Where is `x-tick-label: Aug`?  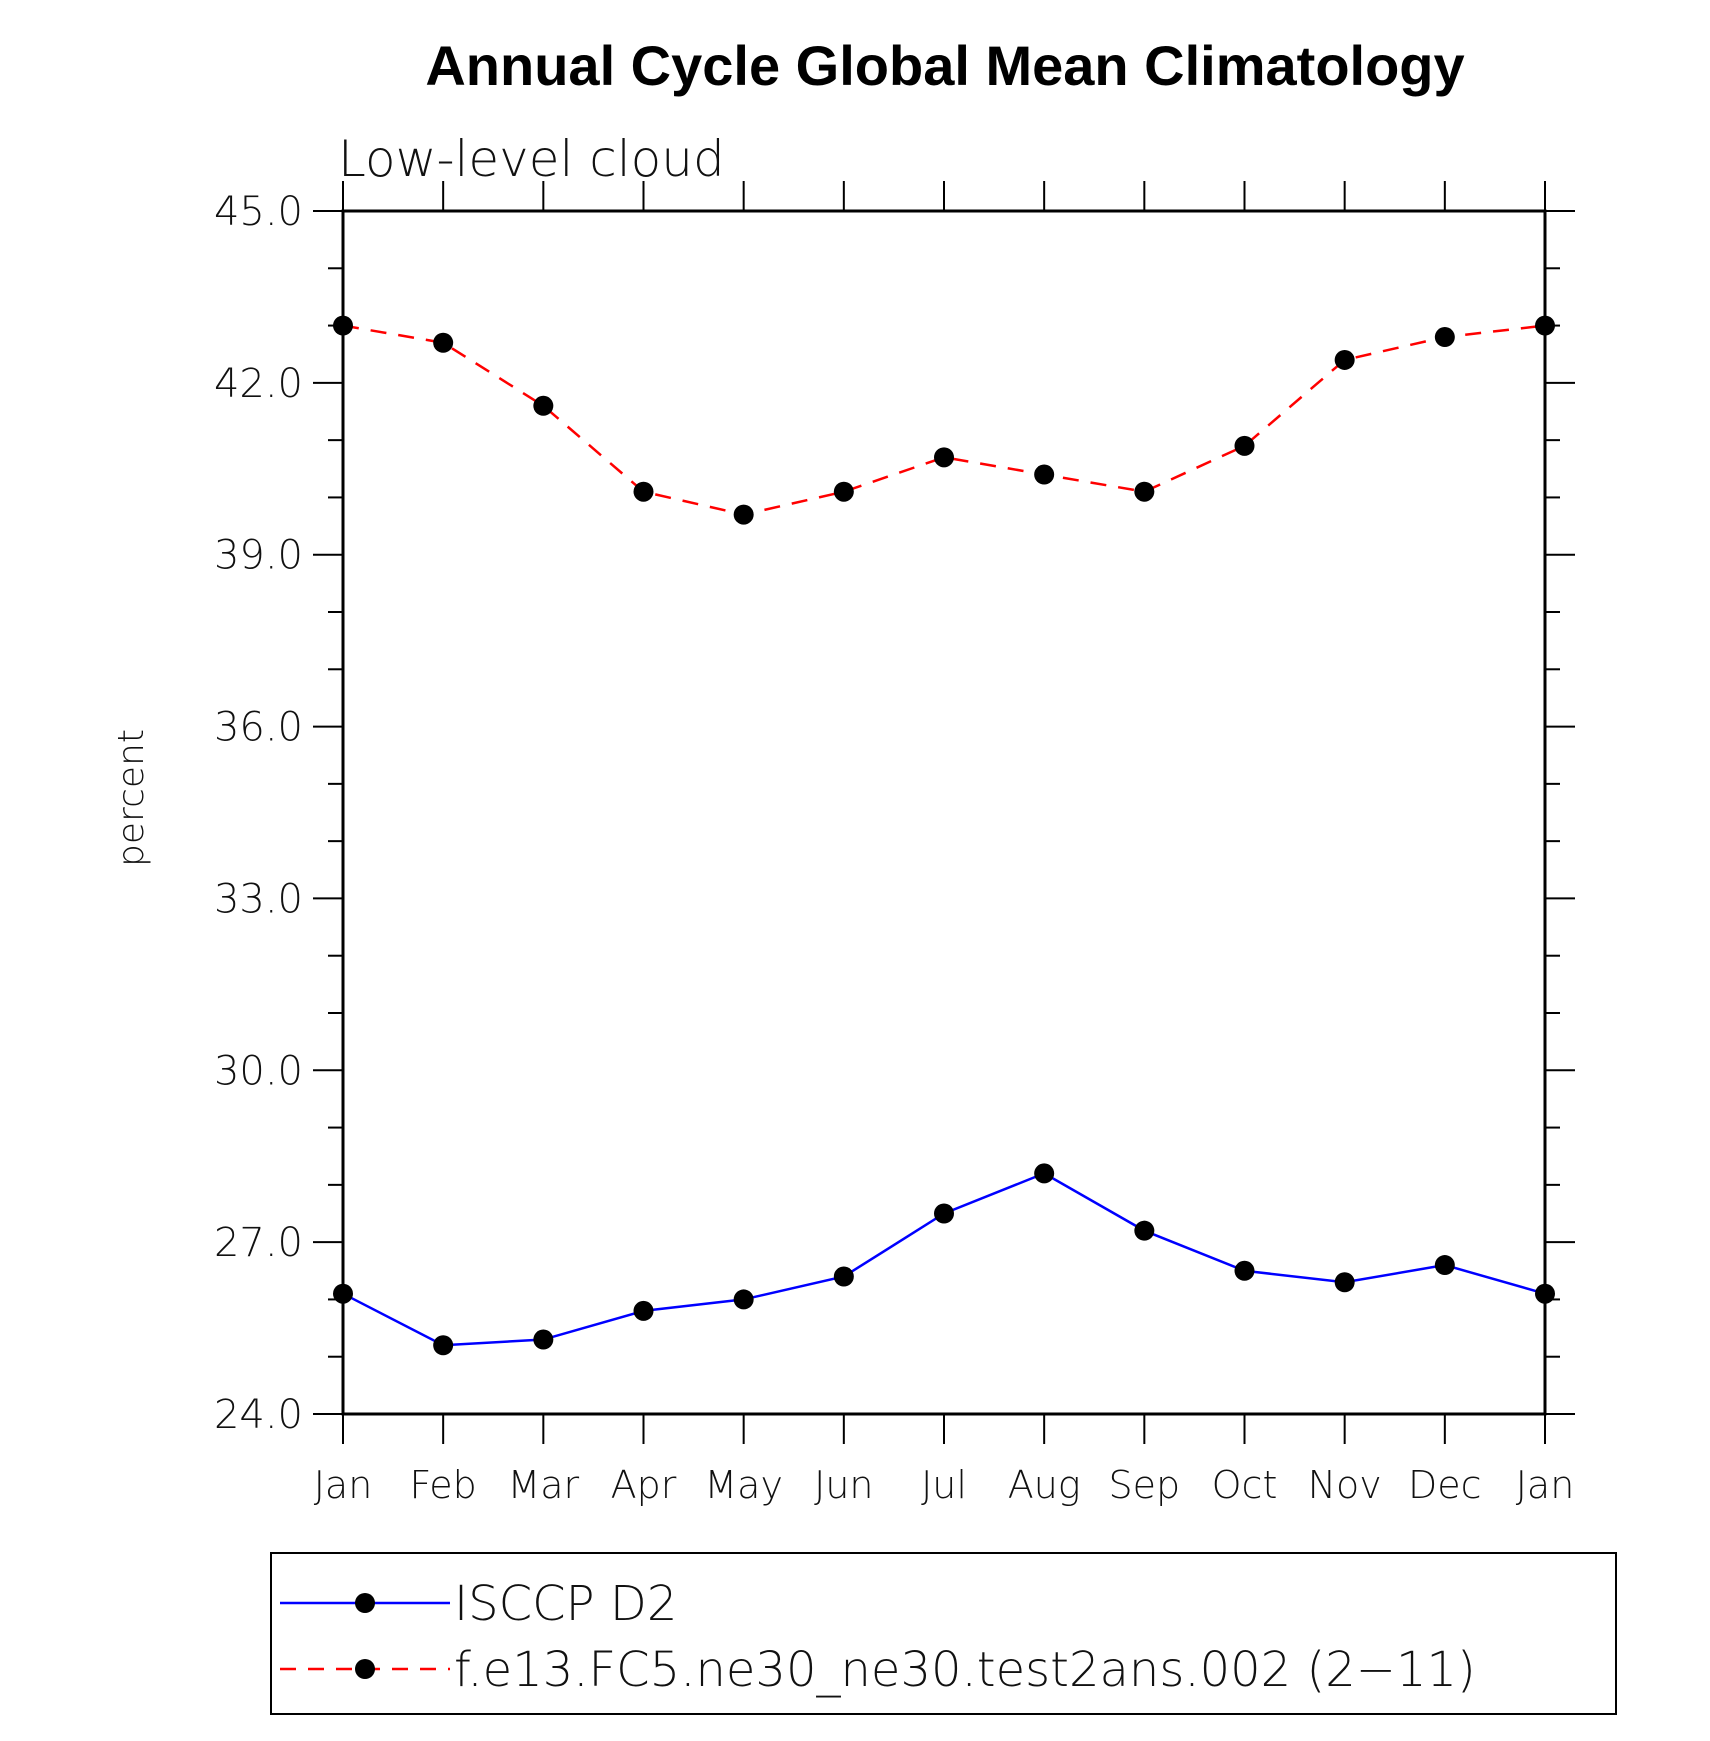
x-tick-label: Aug is located at coordinates (1044, 1485).